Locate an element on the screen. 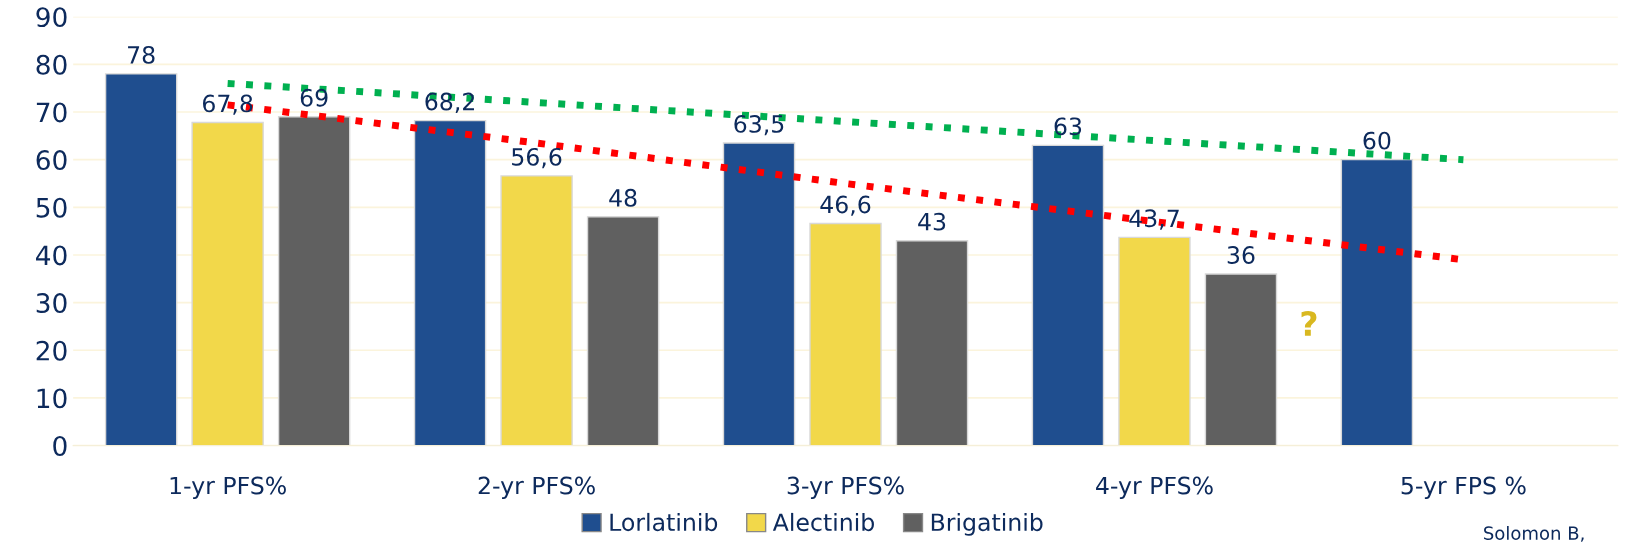  y-tick-label: 0 is located at coordinates (60, 446).